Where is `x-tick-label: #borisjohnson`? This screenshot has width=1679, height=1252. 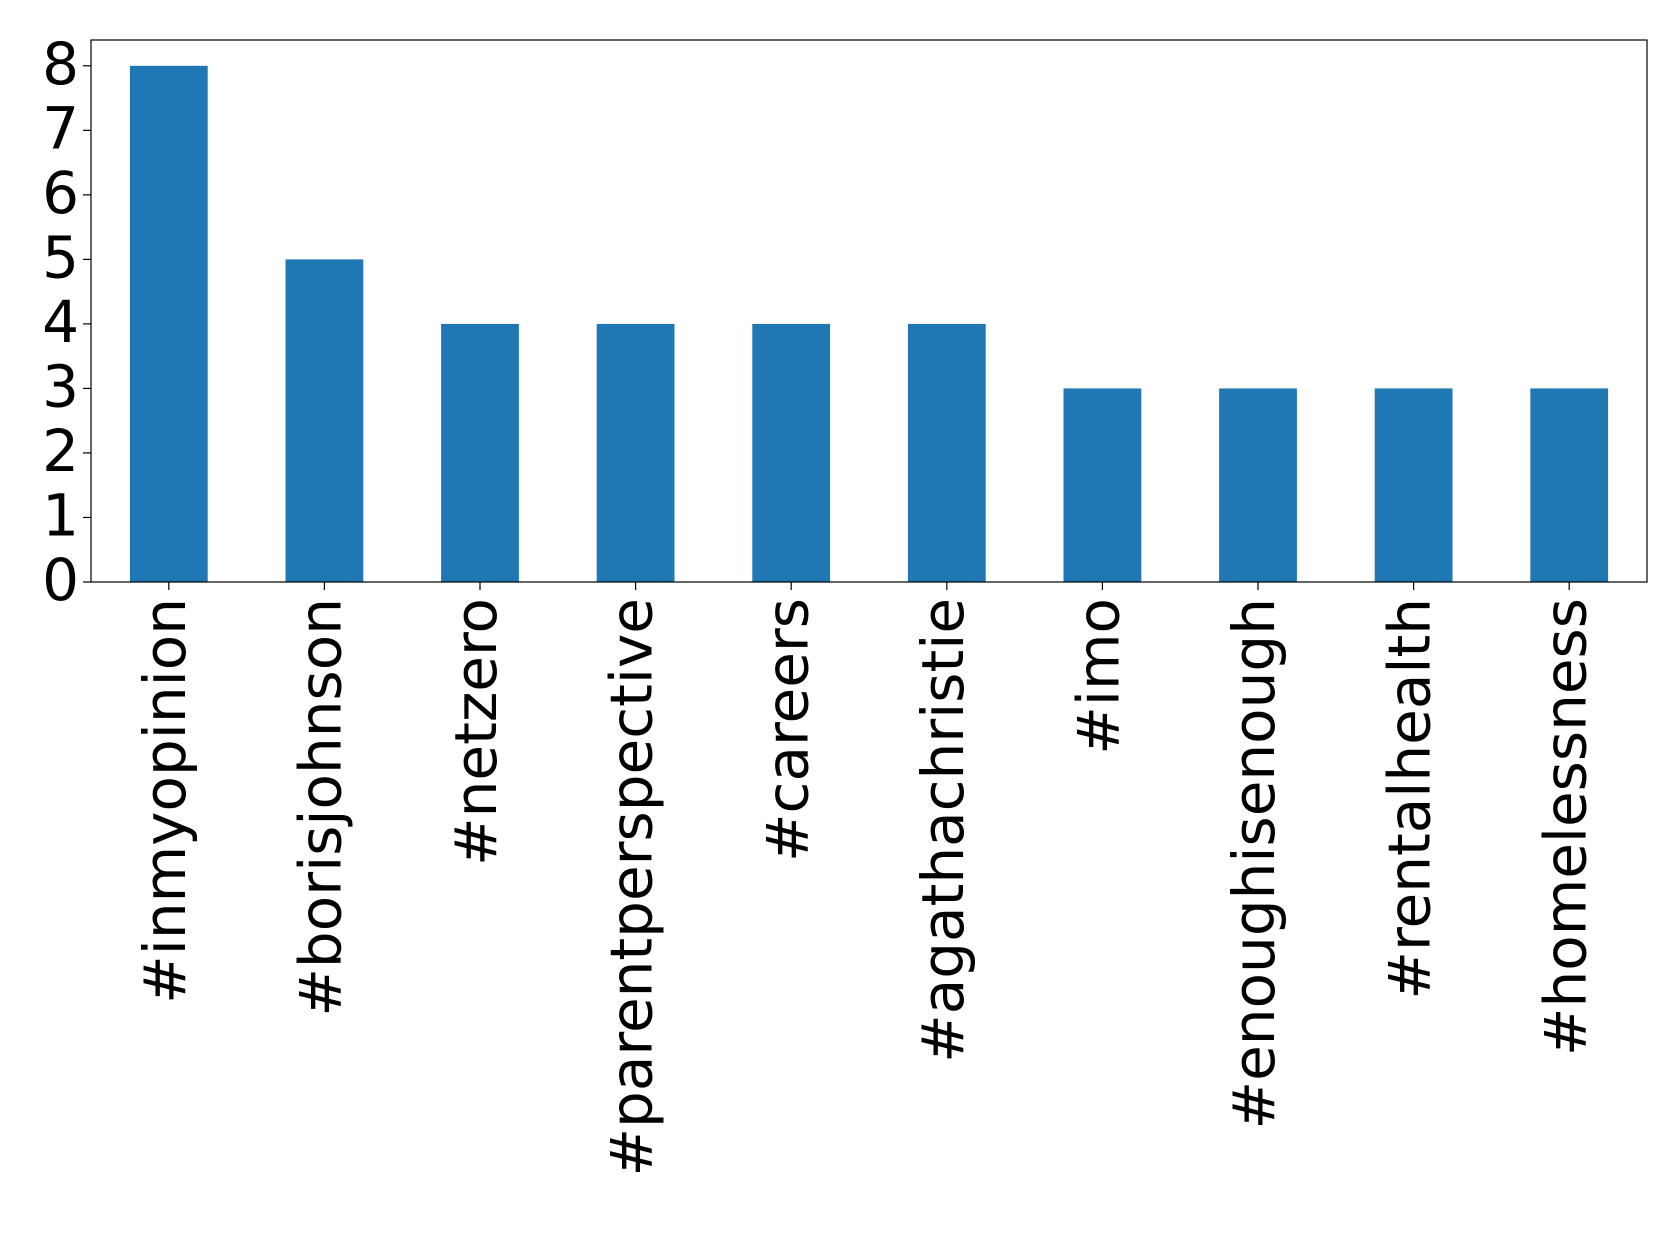
x-tick-label: #borisjohnson is located at coordinates (321, 807).